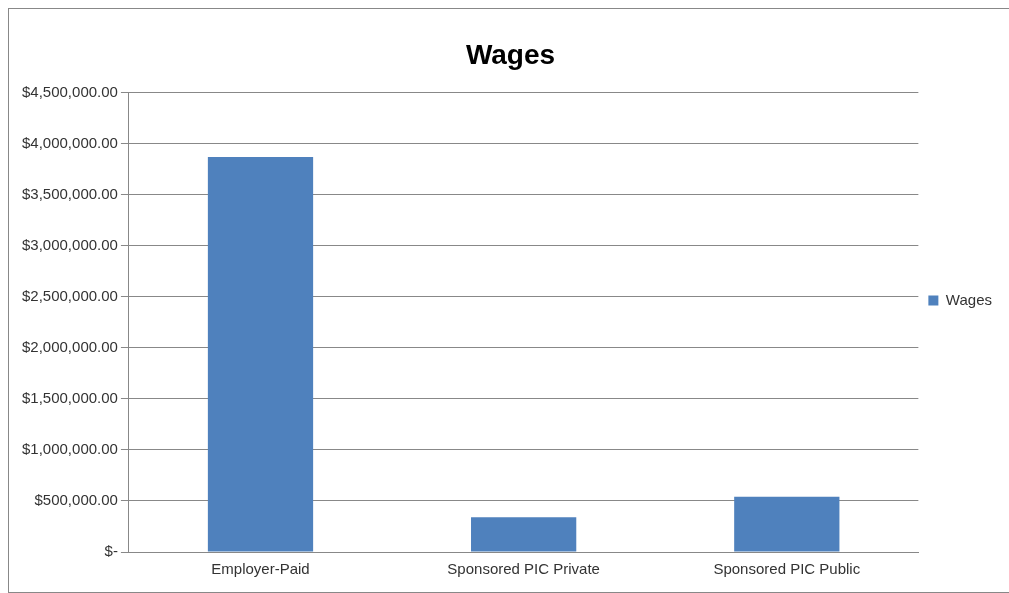 This screenshot has width=1009, height=593. Describe the element at coordinates (260, 569) in the screenshot. I see `x-tick-label: Employer-Paid` at that location.